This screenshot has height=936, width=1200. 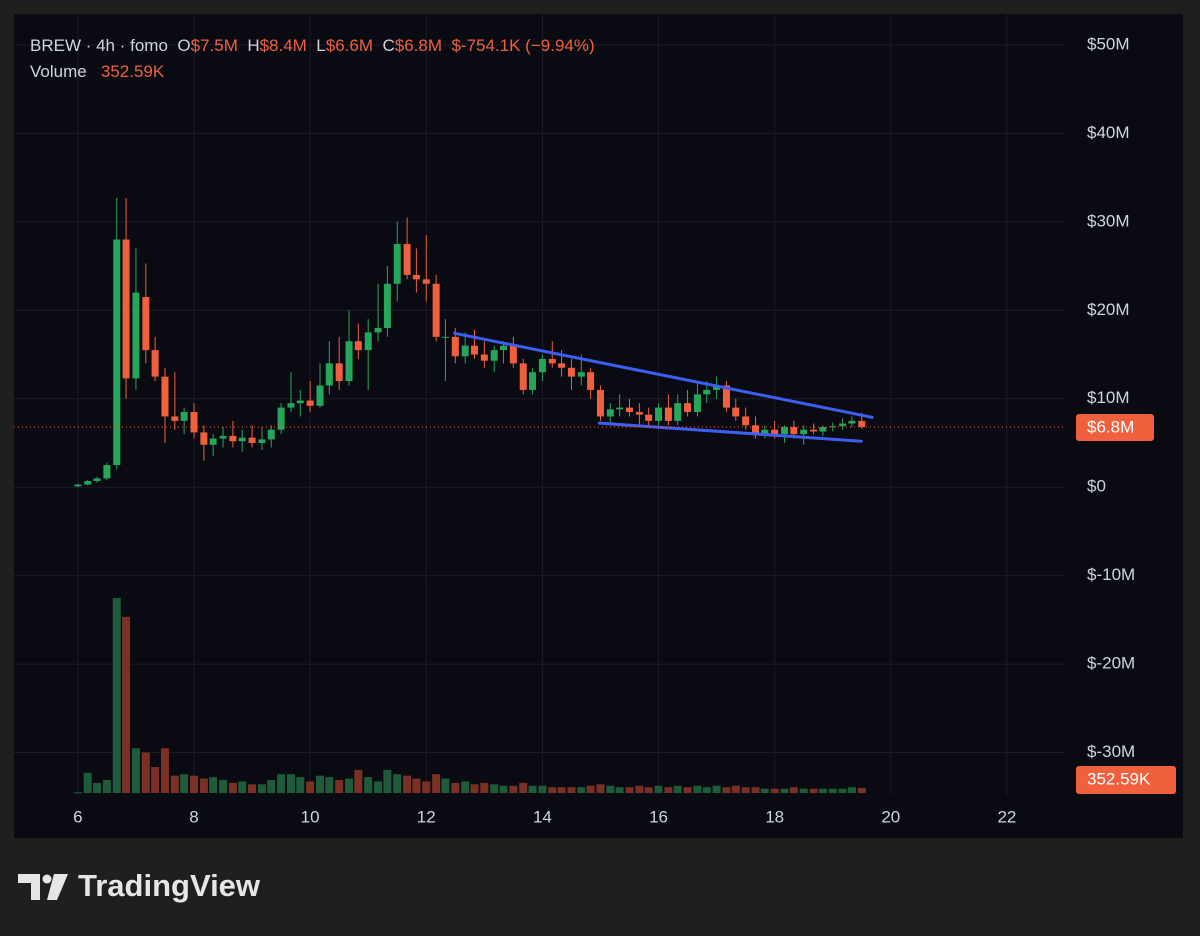 I want to click on x-tick-label: 14, so click(x=542, y=816).